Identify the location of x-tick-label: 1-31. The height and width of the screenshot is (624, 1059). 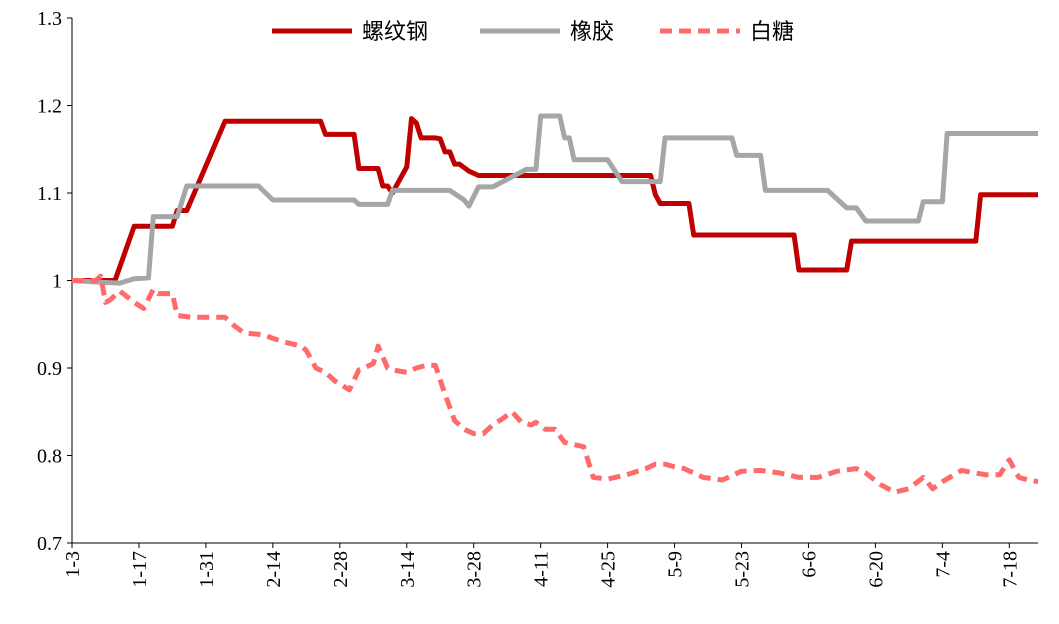
(207, 569).